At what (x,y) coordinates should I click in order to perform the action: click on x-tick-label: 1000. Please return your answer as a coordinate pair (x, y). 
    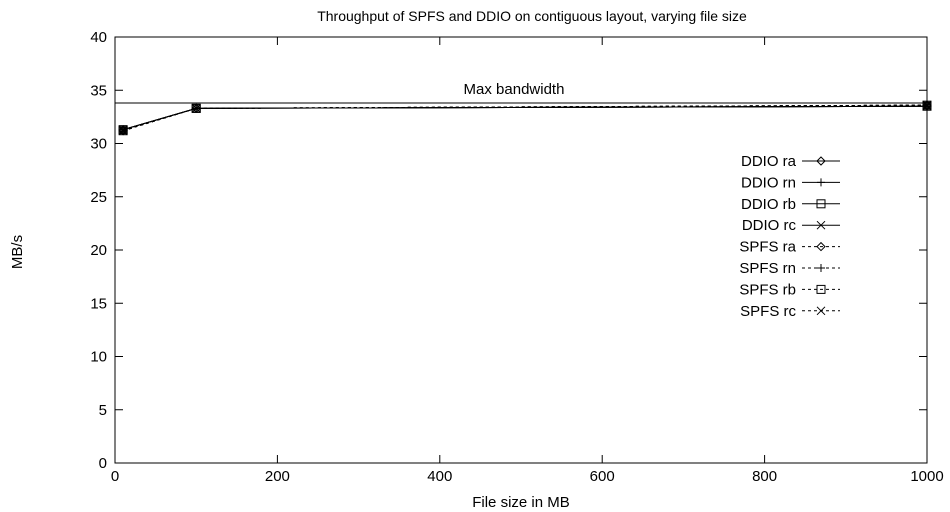
    Looking at the image, I should click on (926, 476).